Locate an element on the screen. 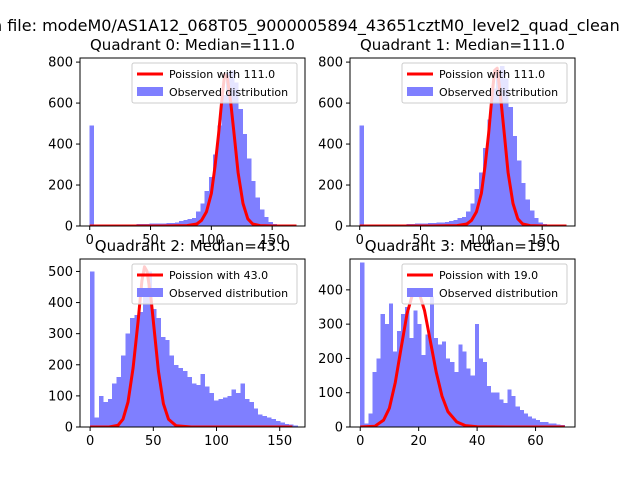 The width and height of the screenshot is (640, 480). quadrant-1-xtick-label: 100 is located at coordinates (481, 240).